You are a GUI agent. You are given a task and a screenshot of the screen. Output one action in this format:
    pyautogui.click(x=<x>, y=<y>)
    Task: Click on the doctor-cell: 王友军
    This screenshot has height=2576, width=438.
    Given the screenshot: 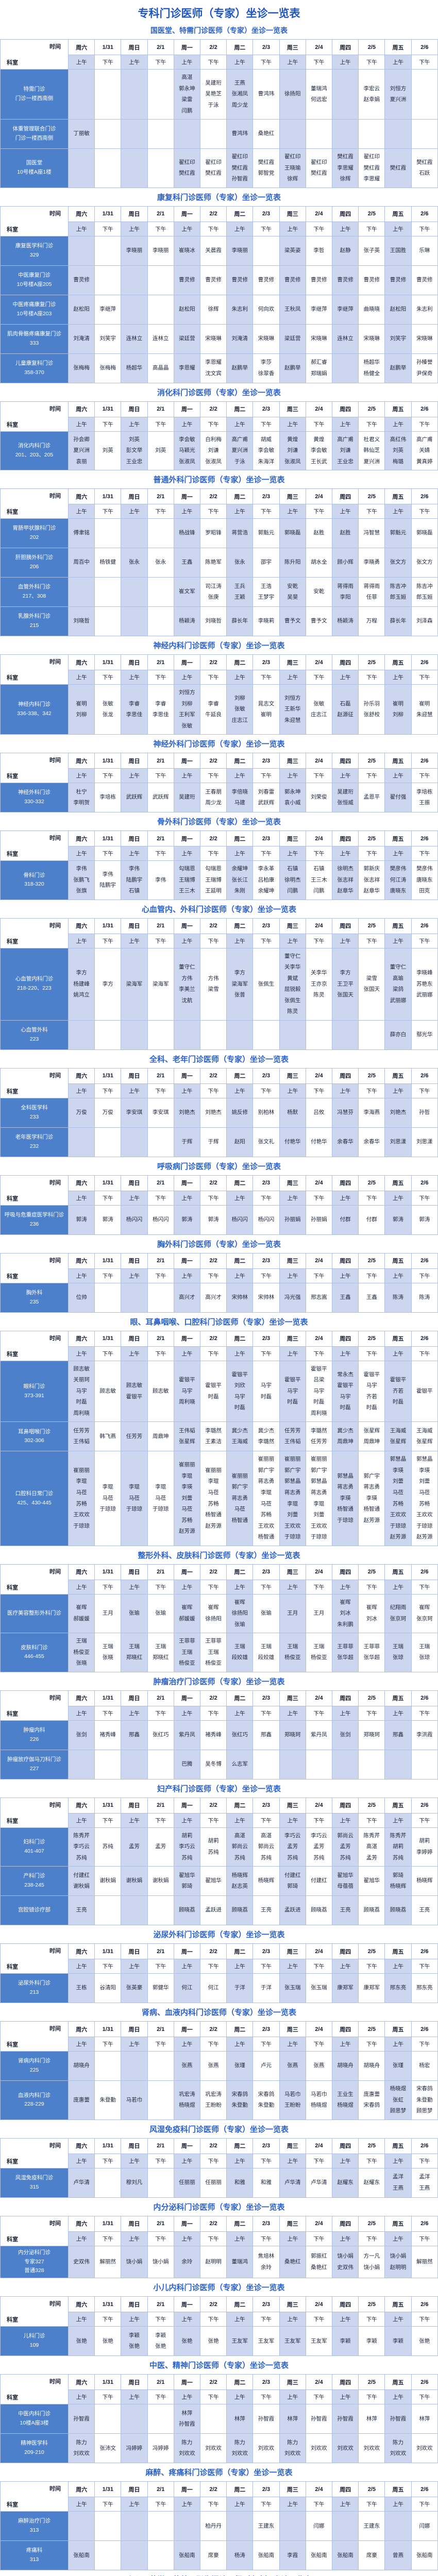 What is the action you would take?
    pyautogui.click(x=266, y=2341)
    